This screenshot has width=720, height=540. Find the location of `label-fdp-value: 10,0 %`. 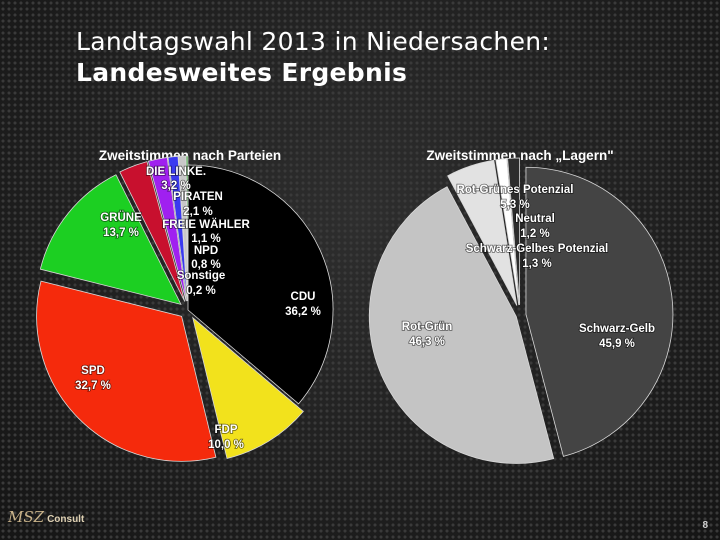

label-fdp-value: 10,0 % is located at coordinates (226, 445).